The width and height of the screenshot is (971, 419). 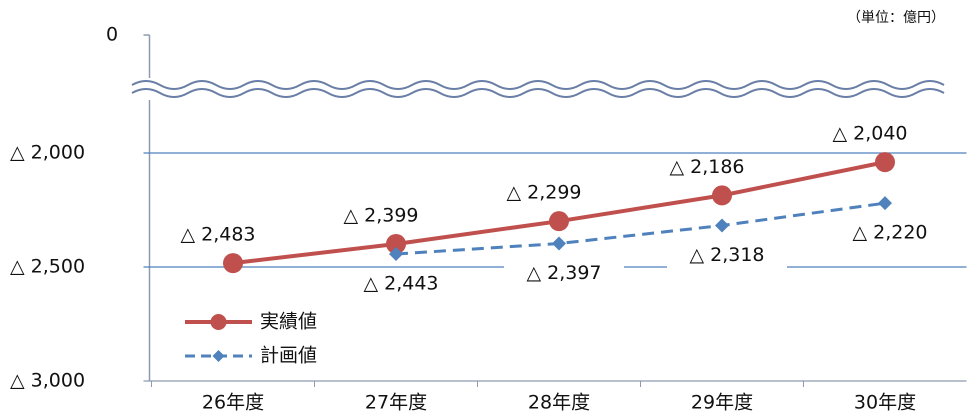 What do you see at coordinates (896, 18) in the screenshot?
I see `unit-note: （単位：億円）` at bounding box center [896, 18].